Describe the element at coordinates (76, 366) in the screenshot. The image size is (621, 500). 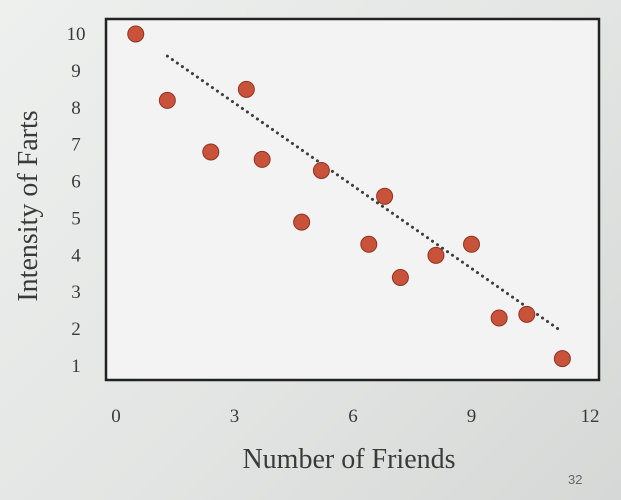
I see `y-tick-label: 1` at that location.